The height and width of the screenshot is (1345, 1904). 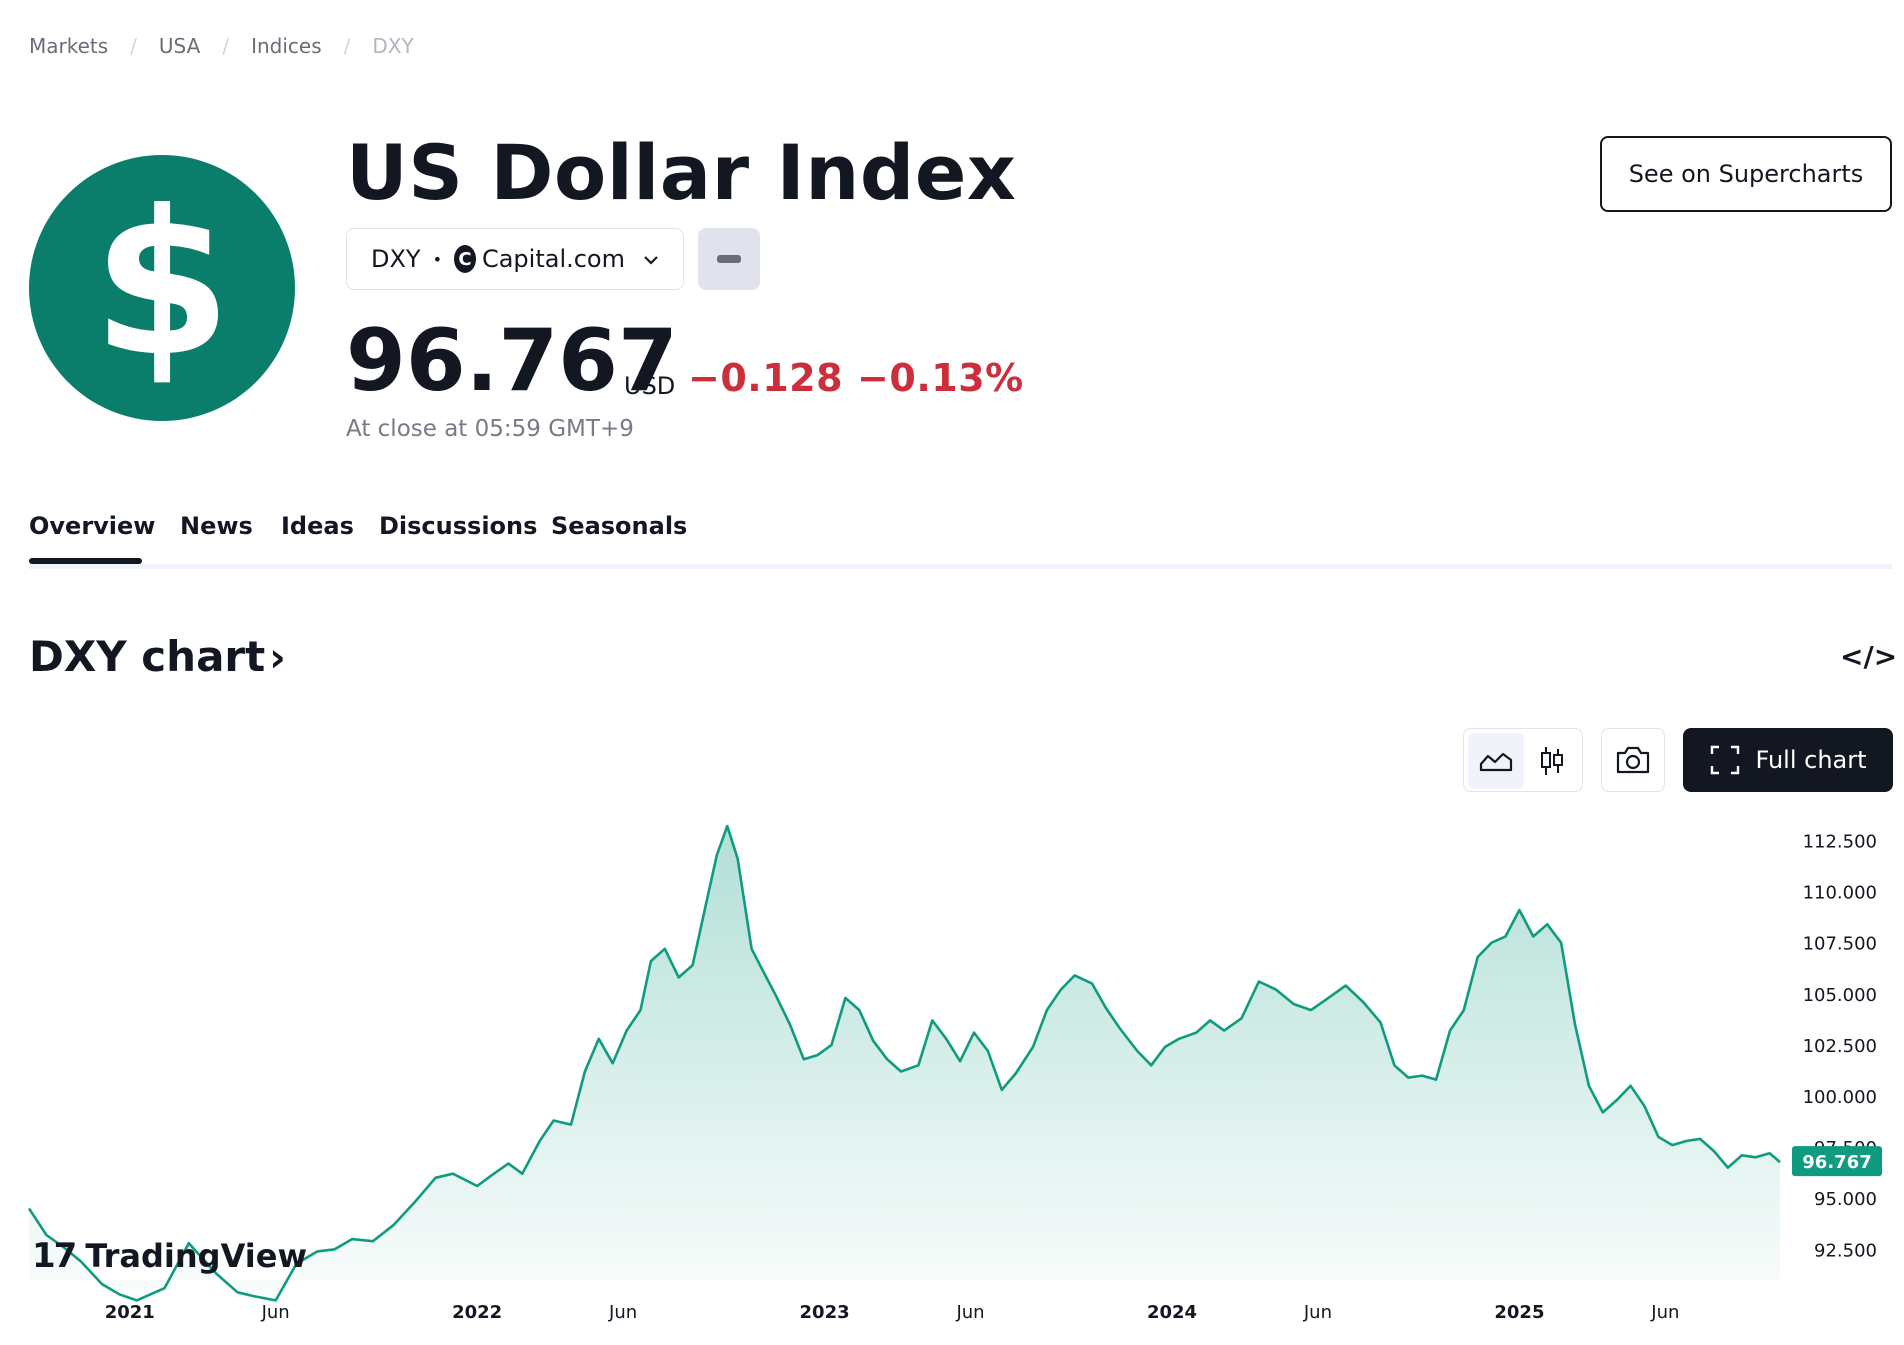 I want to click on price-badge-text: 96.767, so click(x=1836, y=1162).